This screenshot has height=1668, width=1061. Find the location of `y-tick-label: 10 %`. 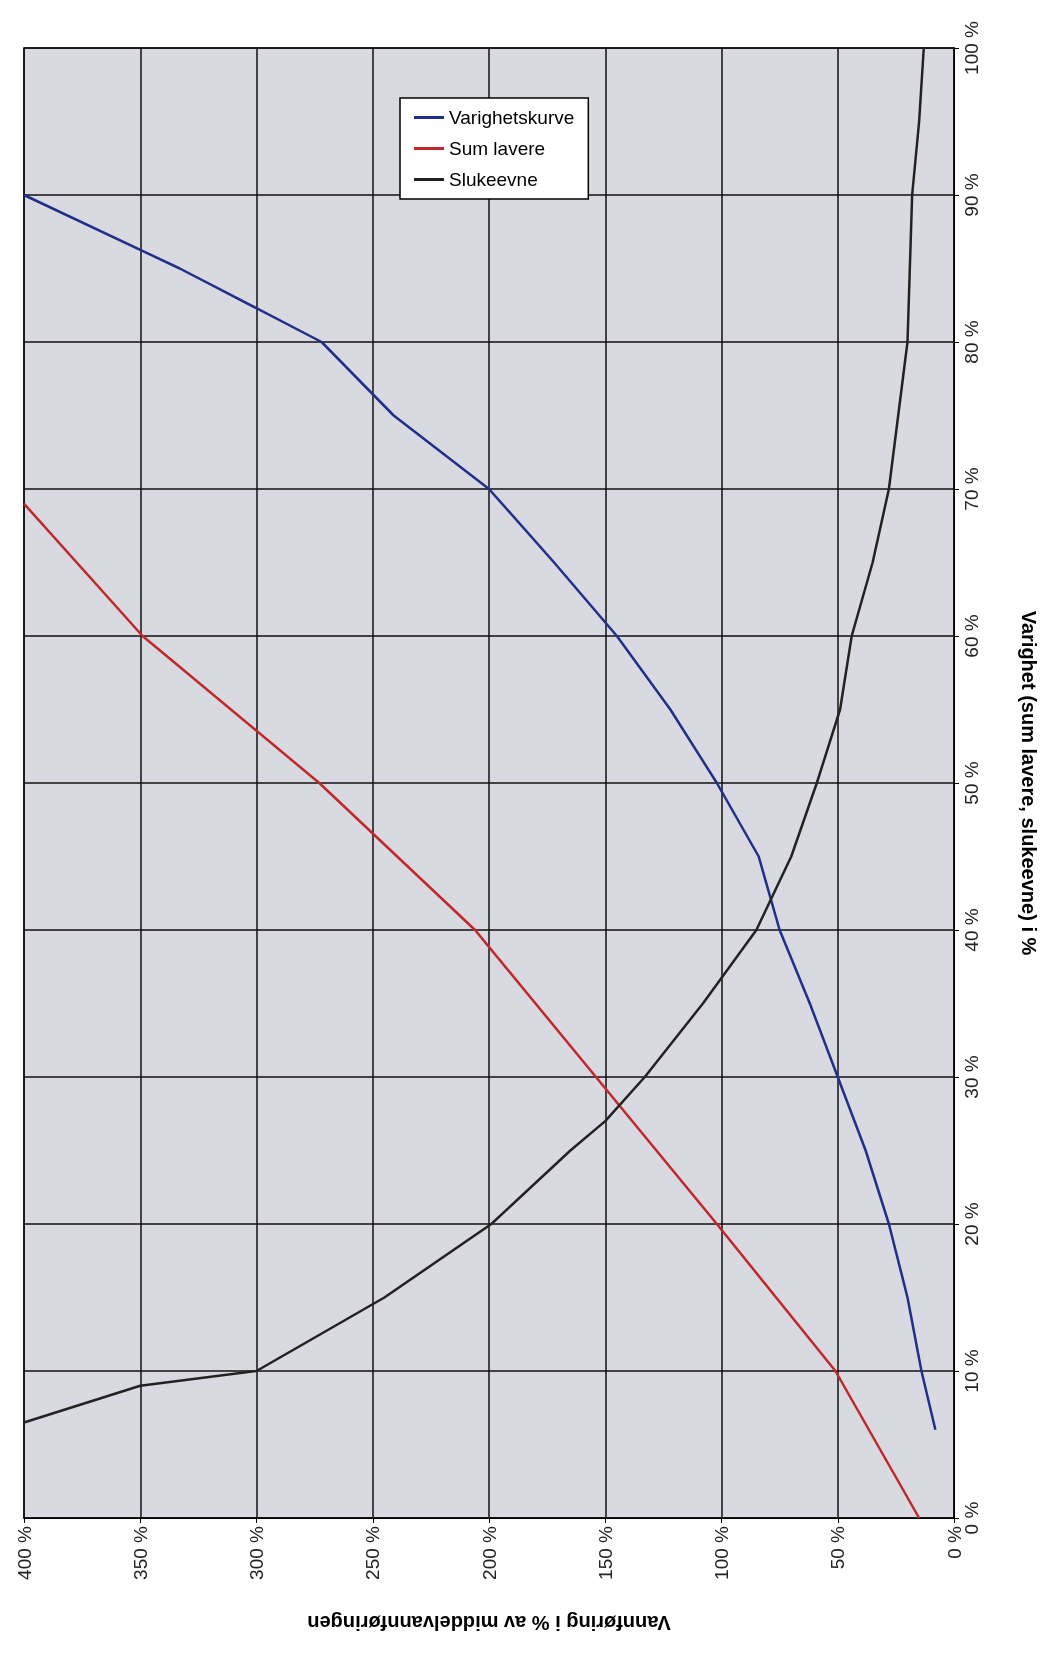

y-tick-label: 10 % is located at coordinates (971, 1371).